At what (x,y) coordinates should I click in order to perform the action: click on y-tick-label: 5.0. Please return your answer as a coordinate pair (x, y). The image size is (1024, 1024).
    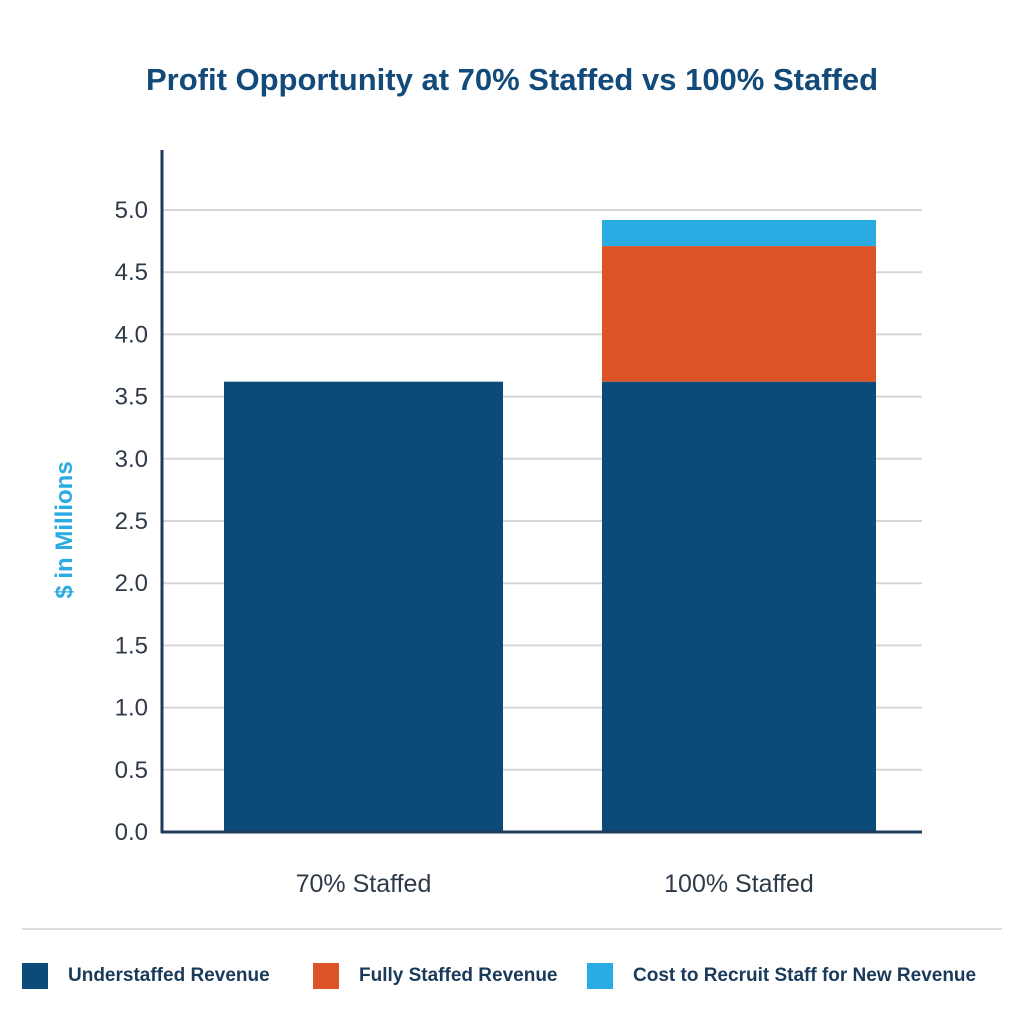
    Looking at the image, I should click on (131, 210).